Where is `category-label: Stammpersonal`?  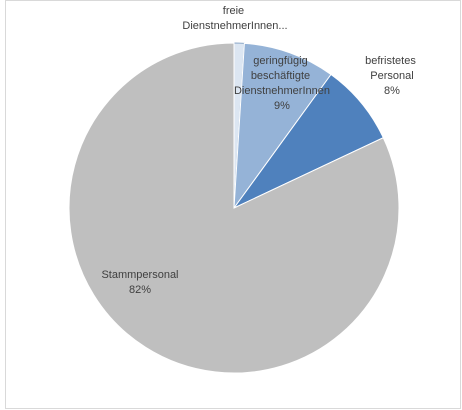
category-label: Stammpersonal is located at coordinates (139, 275).